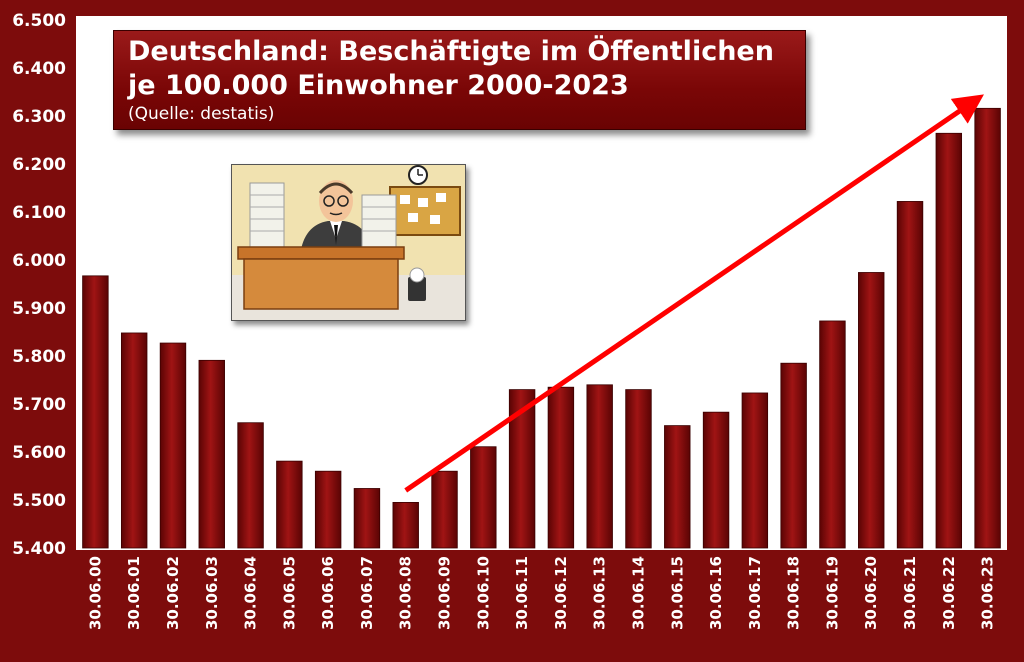 Image resolution: width=1024 pixels, height=662 pixels. What do you see at coordinates (39, 213) in the screenshot?
I see `y-tick-label: 6.100` at bounding box center [39, 213].